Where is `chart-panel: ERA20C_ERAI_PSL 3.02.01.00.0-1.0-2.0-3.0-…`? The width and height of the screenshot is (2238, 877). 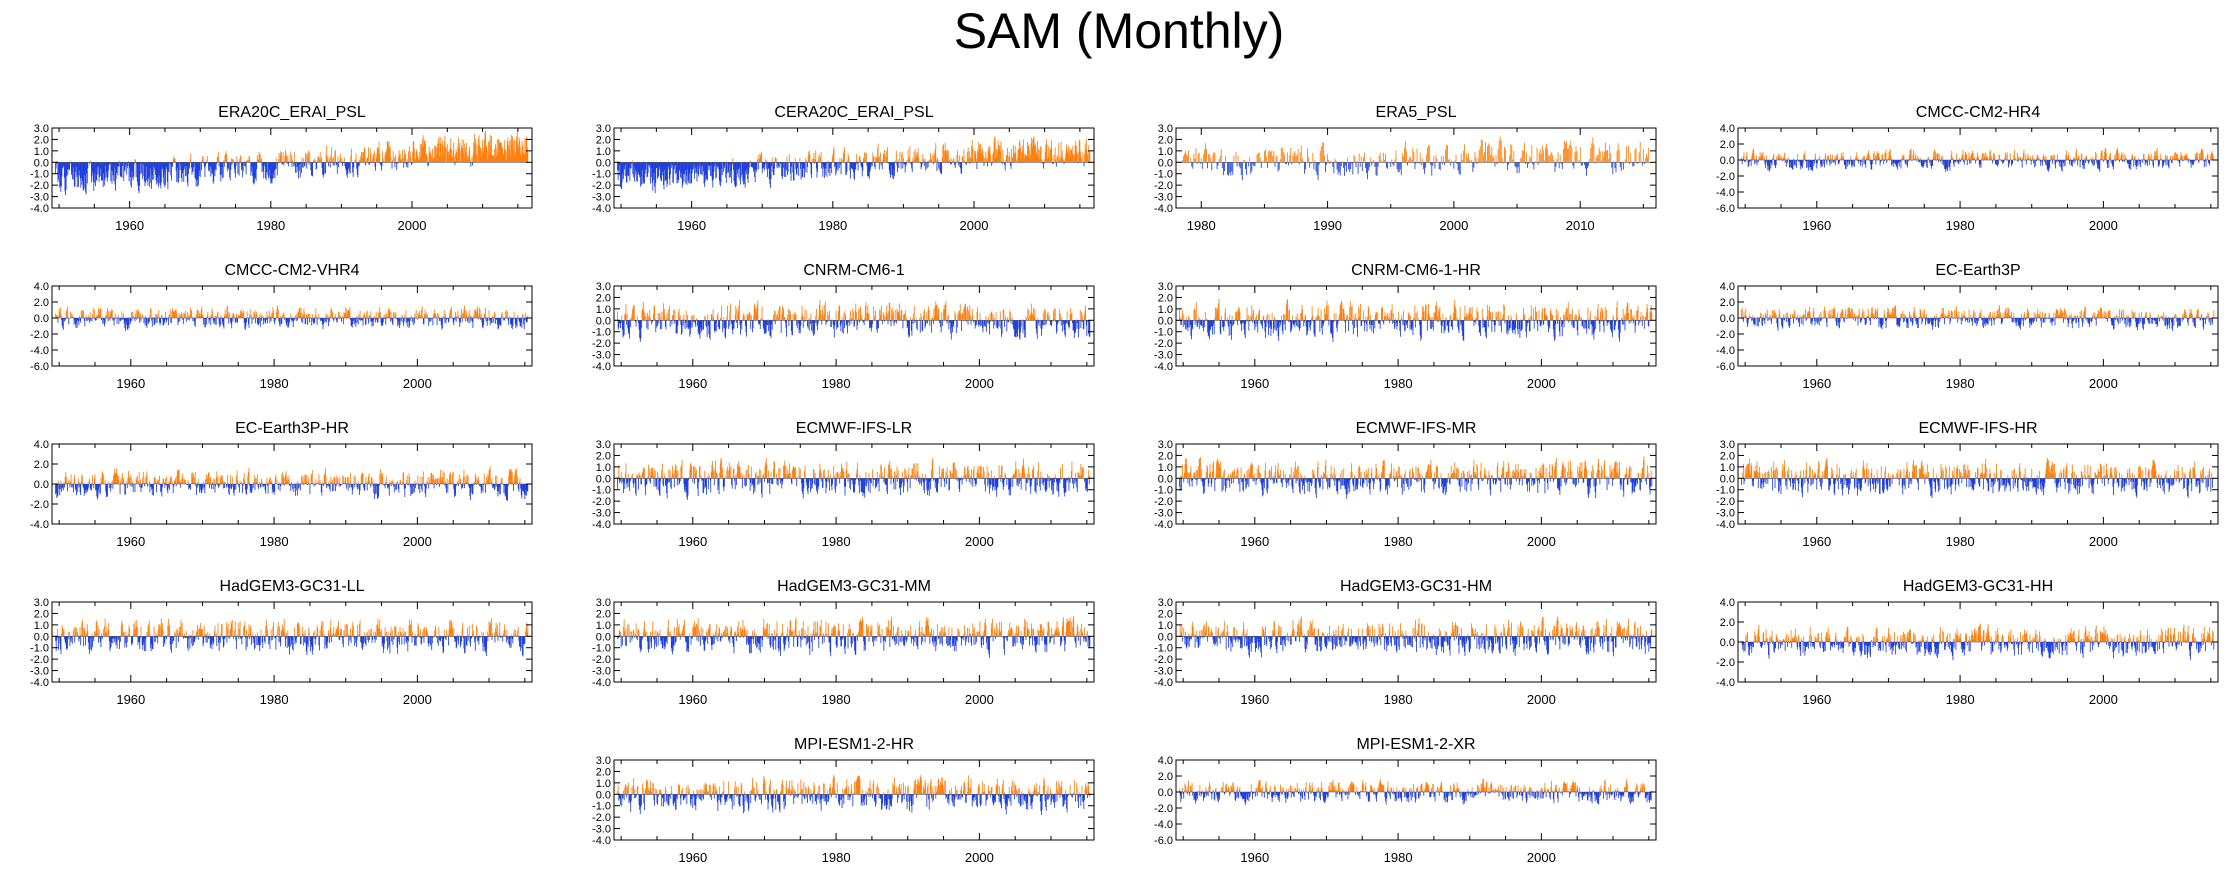
chart-panel: ERA20C_ERAI_PSL 3.02.01.00.0-1.0-2.0-3.0-… is located at coordinates (281, 168).